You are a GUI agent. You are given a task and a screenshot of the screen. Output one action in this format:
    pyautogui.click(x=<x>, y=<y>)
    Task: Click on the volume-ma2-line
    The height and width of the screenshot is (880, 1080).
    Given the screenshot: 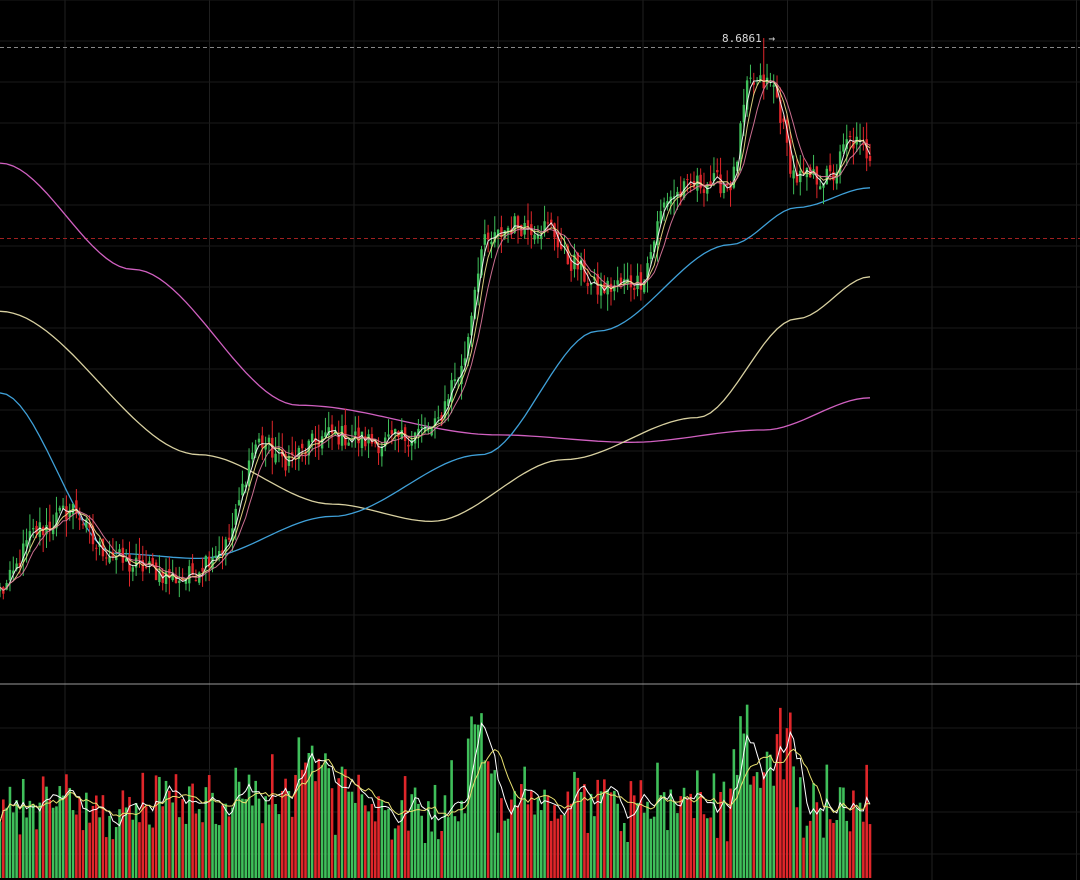 What is the action you would take?
    pyautogui.click(x=435, y=785)
    